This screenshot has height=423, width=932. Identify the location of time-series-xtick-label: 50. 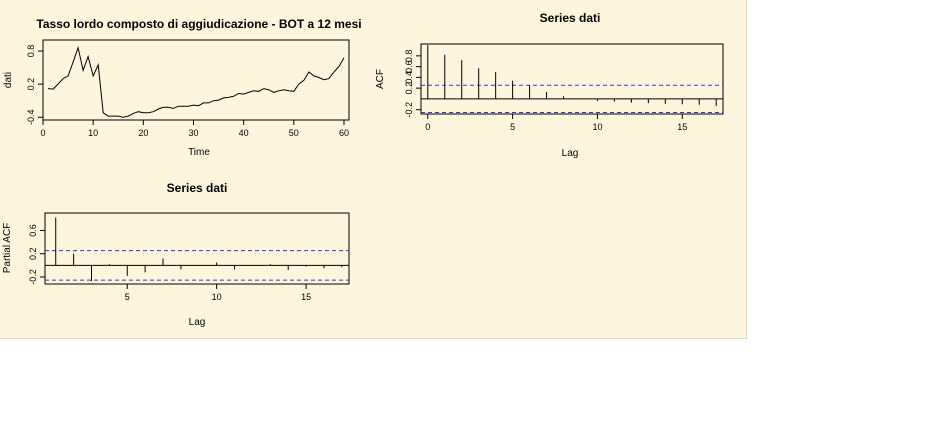
(294, 133).